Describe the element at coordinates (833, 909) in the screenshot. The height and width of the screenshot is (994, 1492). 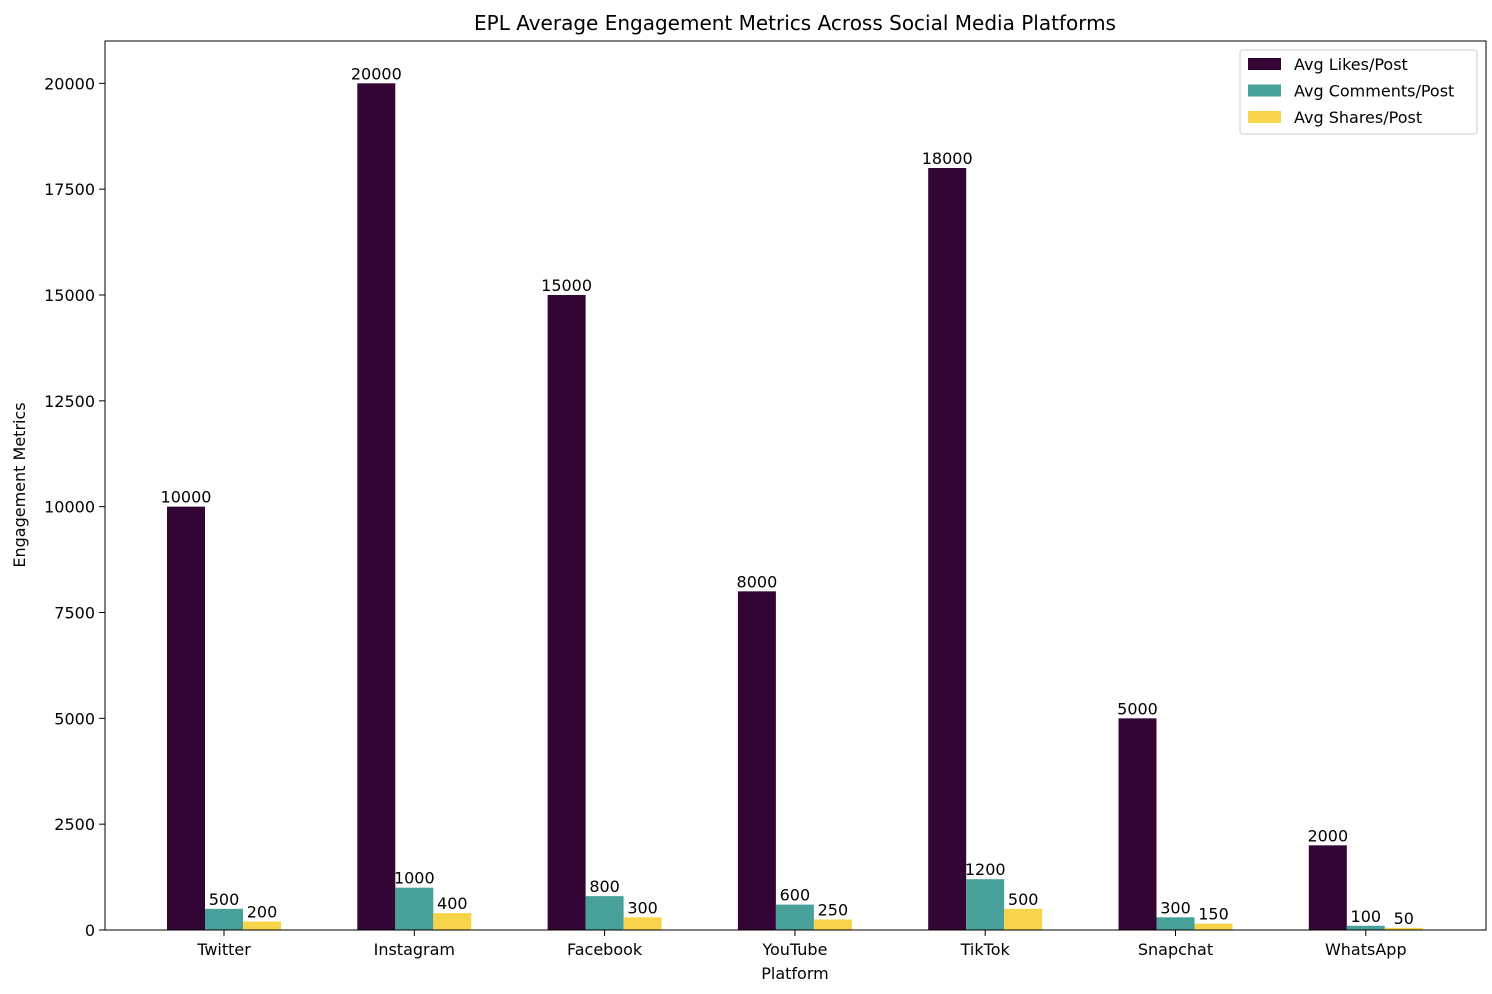
I see `bar-value-label: 250` at that location.